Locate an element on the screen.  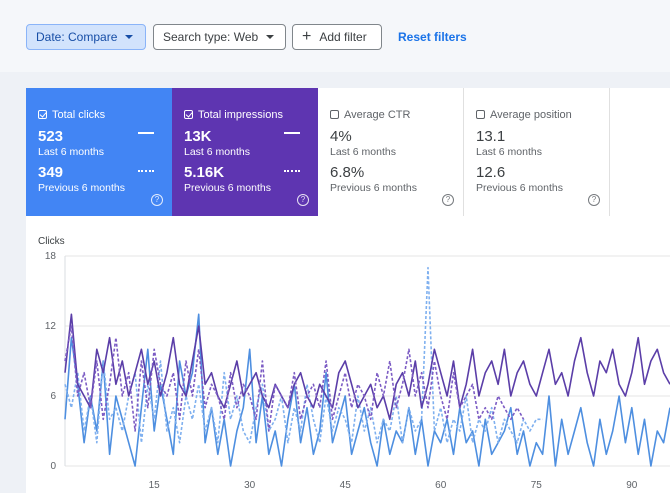
add-filter-label: Add filter is located at coordinates (343, 37).